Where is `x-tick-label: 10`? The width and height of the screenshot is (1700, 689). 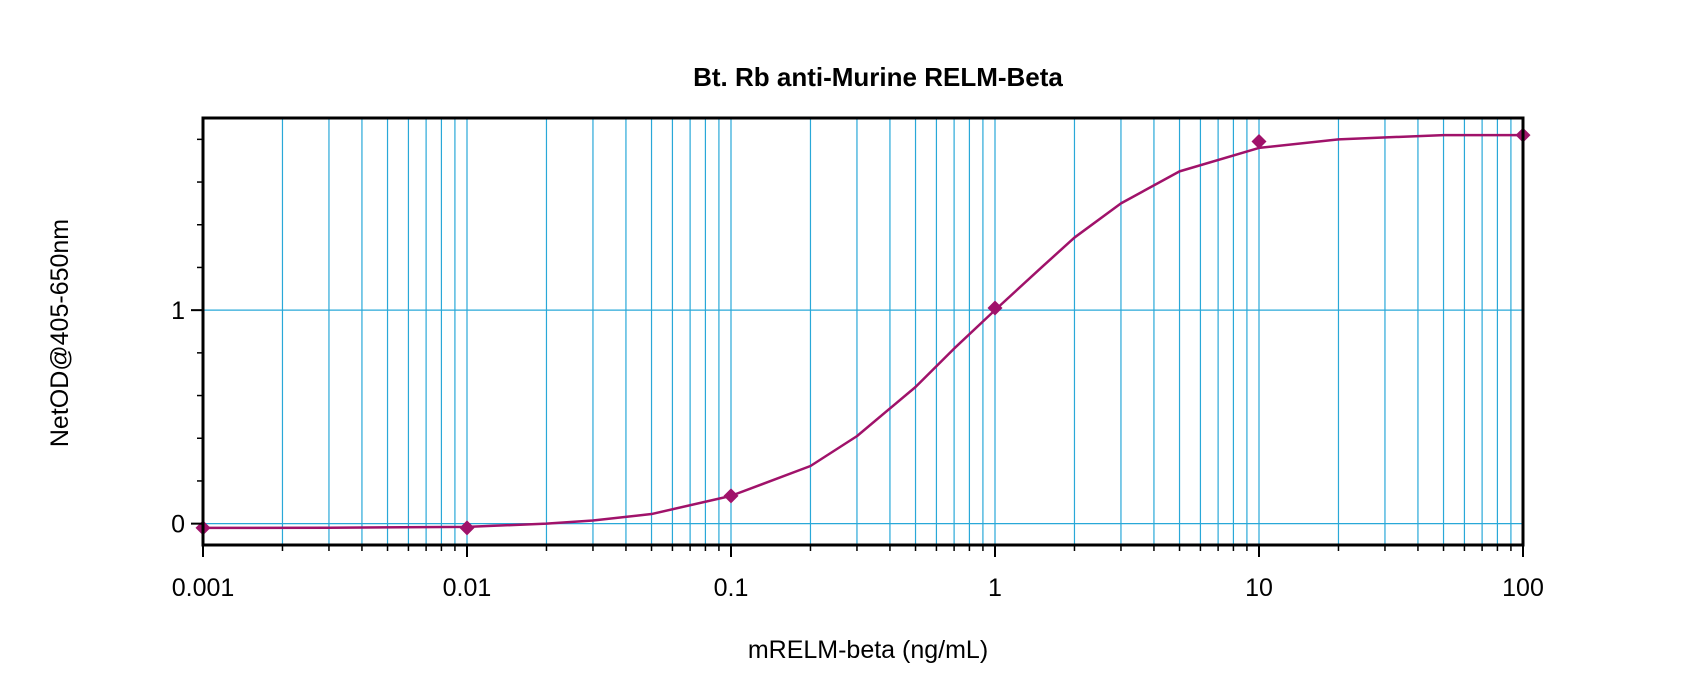 x-tick-label: 10 is located at coordinates (1259, 588).